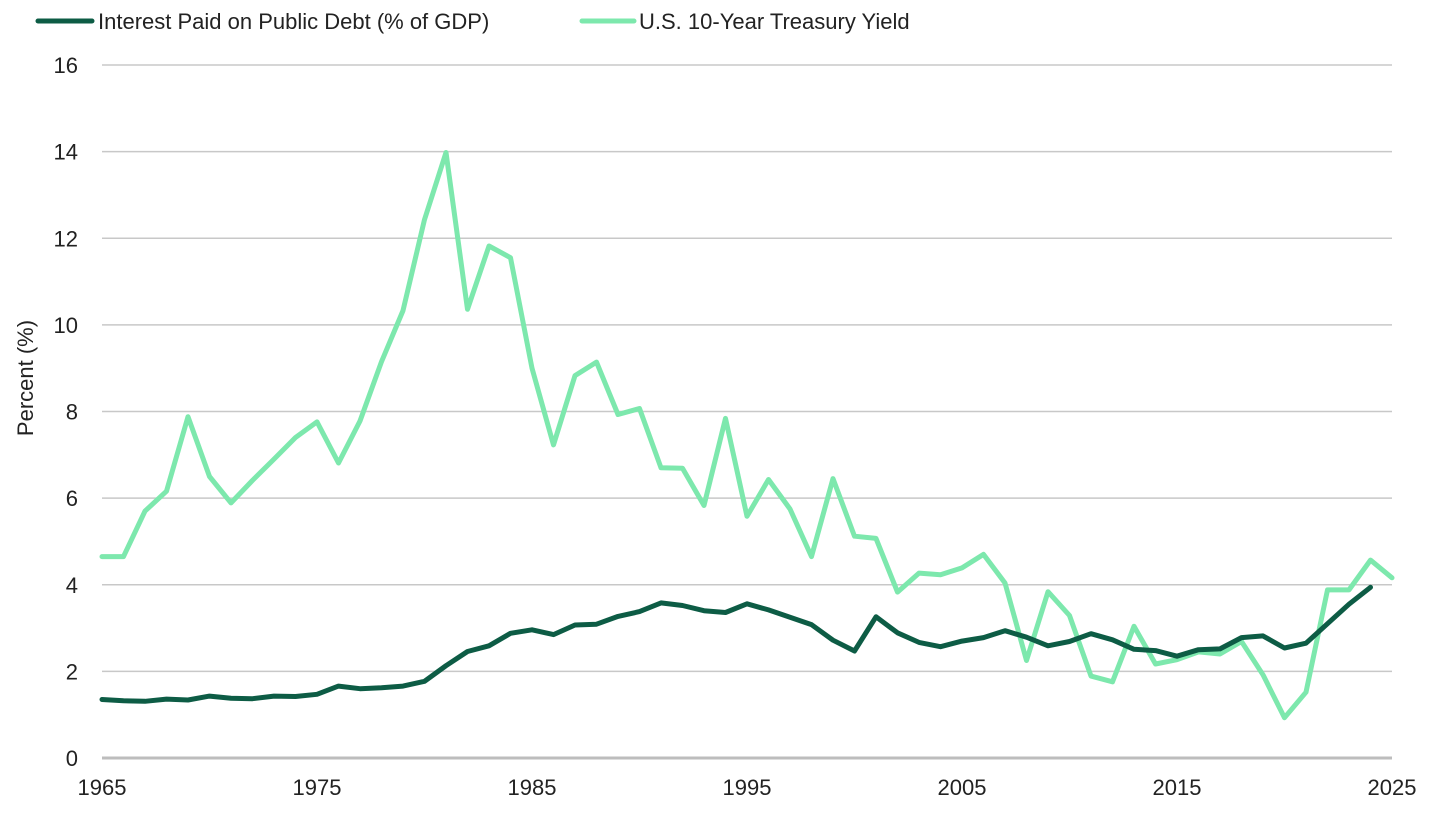 The image size is (1440, 813). I want to click on legend-label-interest-paid: Interest Paid on Public Debt (% of GDP), so click(293, 21).